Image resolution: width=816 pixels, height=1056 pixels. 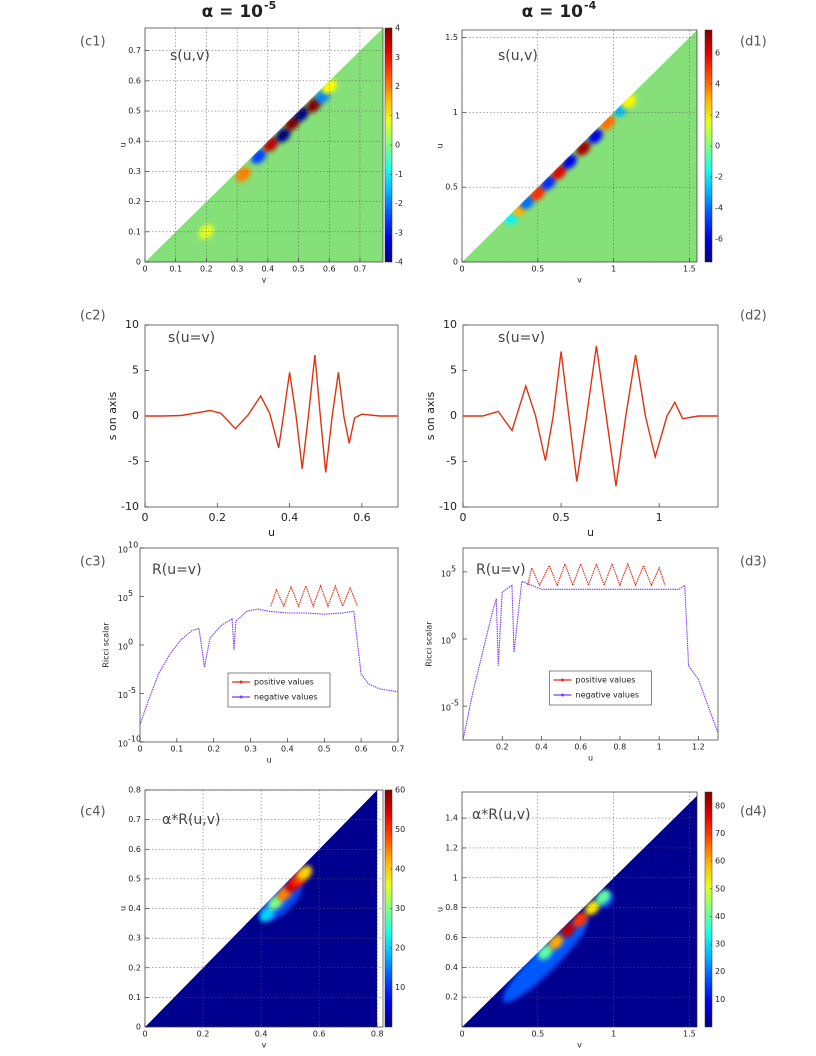 I want to click on y-tick-exponent: -10, so click(x=134, y=739).